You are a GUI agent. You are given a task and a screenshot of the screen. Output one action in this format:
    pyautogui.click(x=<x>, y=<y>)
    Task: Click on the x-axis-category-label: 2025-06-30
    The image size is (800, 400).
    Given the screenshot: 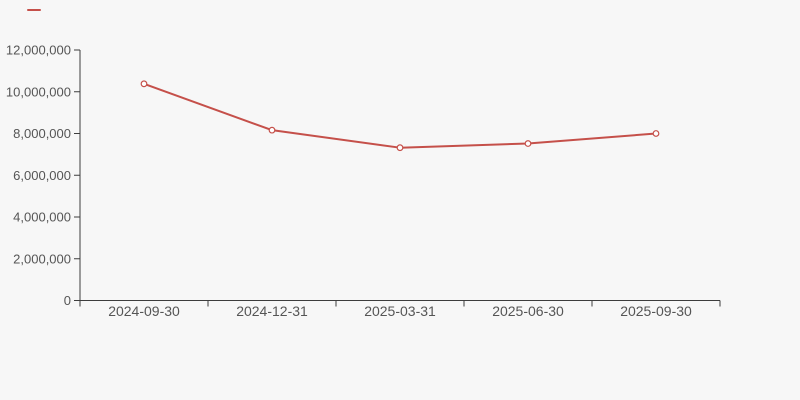 What is the action you would take?
    pyautogui.click(x=528, y=311)
    